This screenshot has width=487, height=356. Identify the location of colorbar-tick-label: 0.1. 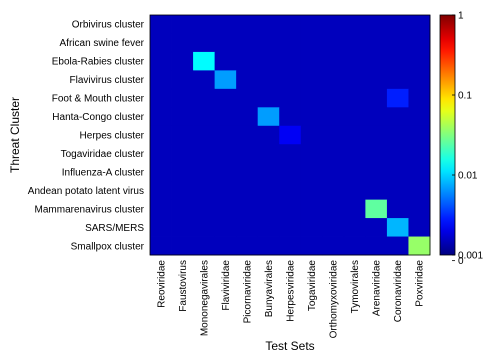
(465, 96).